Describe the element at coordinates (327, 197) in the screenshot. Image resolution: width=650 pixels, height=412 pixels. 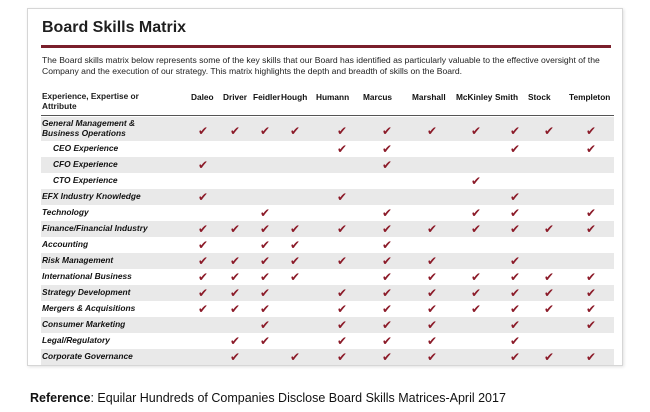
I see `matrix-row: EFX Industry Knowledge ✔ ✔ ✔` at that location.